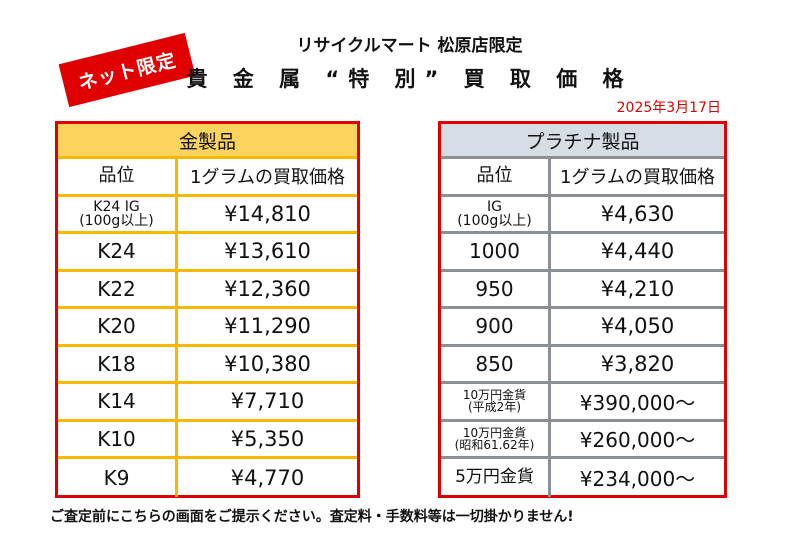 This screenshot has width=789, height=558. I want to click on table-row: 950 ¥4,210, so click(582, 290).